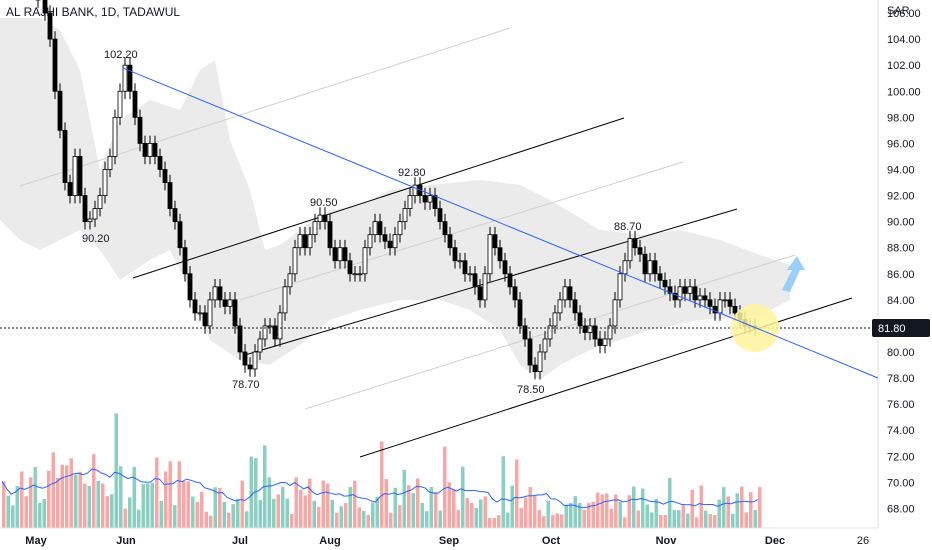 Image resolution: width=932 pixels, height=550 pixels. I want to click on y-tick-label: 68.00, so click(901, 509).